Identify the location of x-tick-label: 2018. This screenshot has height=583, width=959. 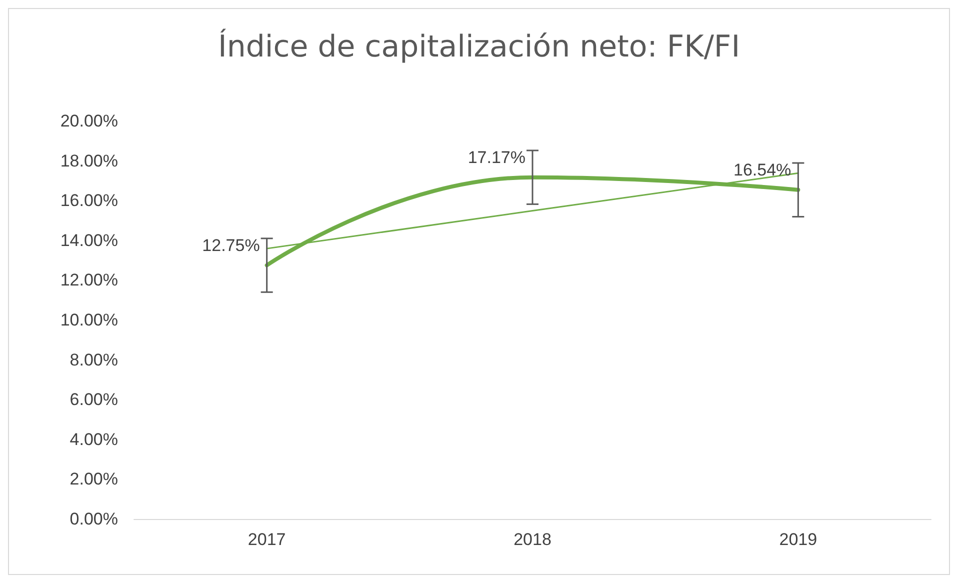
(533, 539).